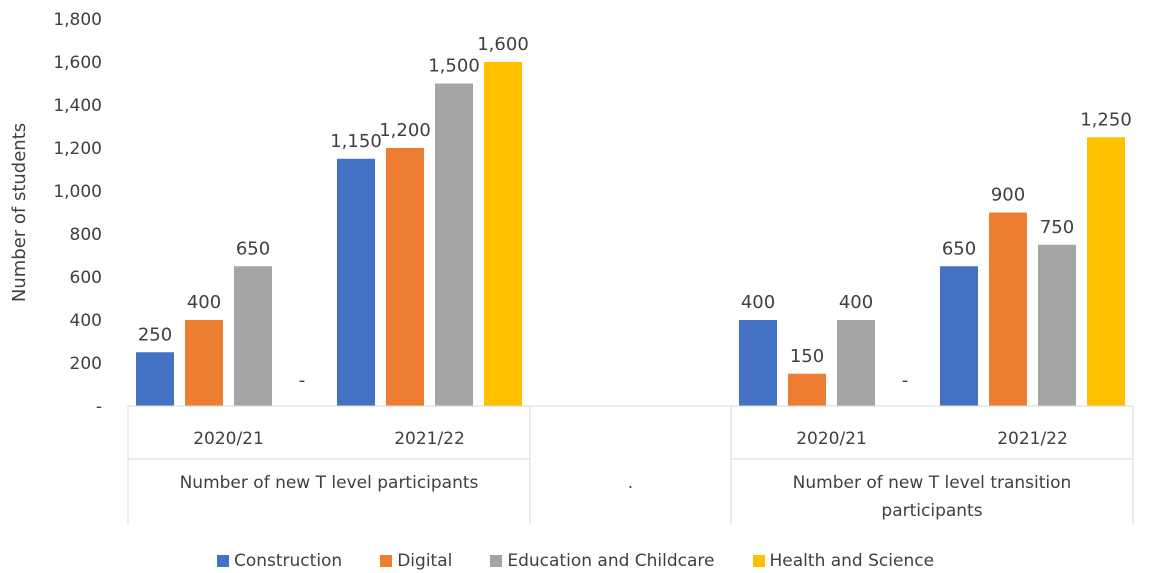  Describe the element at coordinates (807, 356) in the screenshot. I see `data-label: 150` at that location.